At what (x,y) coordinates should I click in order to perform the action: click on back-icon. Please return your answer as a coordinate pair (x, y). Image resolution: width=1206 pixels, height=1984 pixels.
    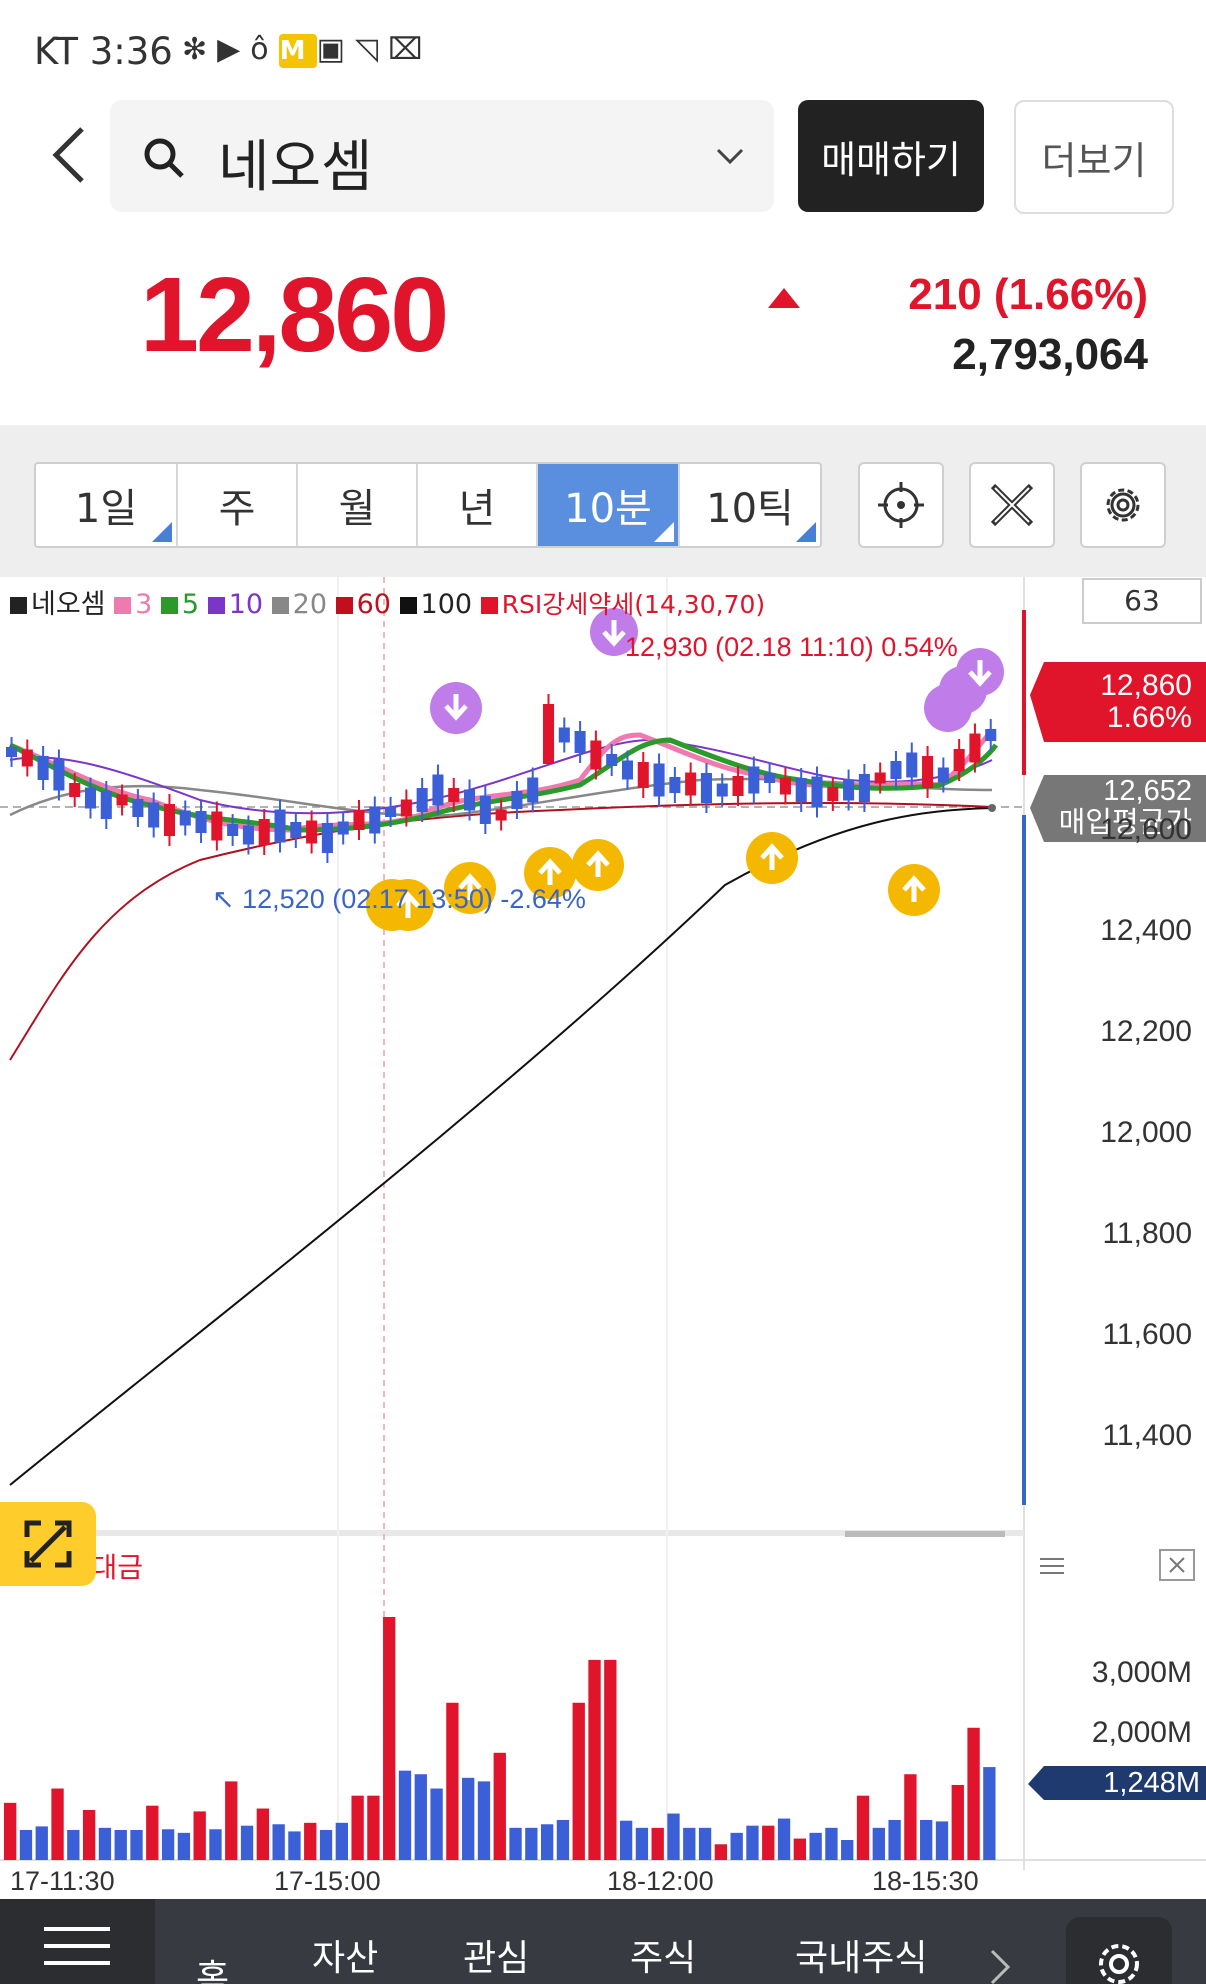
    Looking at the image, I should click on (71, 155).